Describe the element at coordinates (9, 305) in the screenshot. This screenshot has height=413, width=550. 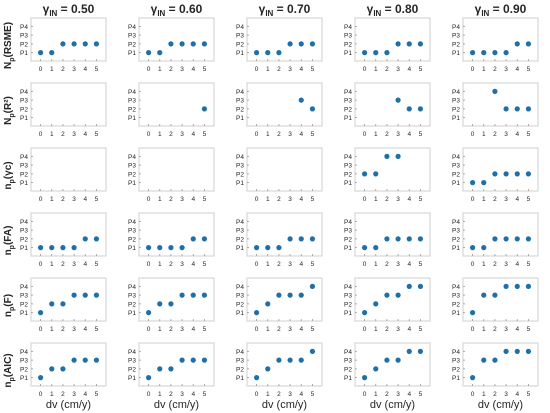
I see `row-label: np(F)` at that location.